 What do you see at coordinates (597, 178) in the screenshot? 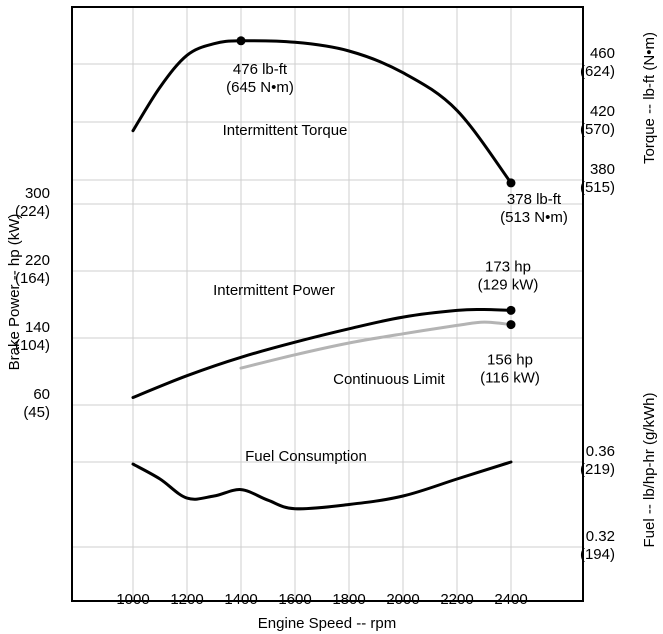
I see `tick-label-torque-2: 380 (515)` at bounding box center [597, 178].